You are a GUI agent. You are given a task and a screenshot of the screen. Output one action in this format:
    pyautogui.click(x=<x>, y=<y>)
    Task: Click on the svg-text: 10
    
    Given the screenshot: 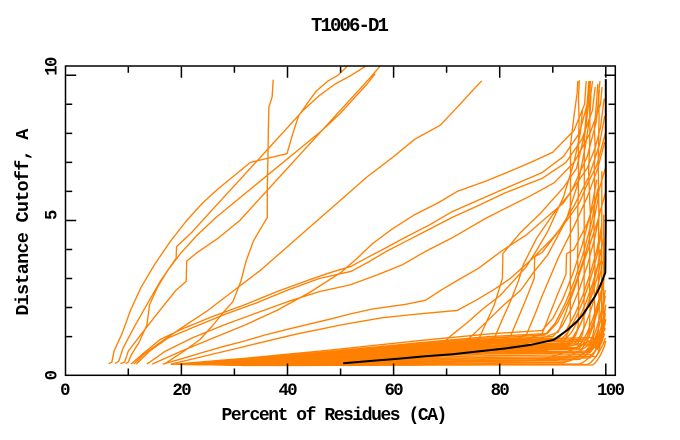 What is the action you would take?
    pyautogui.click(x=53, y=66)
    